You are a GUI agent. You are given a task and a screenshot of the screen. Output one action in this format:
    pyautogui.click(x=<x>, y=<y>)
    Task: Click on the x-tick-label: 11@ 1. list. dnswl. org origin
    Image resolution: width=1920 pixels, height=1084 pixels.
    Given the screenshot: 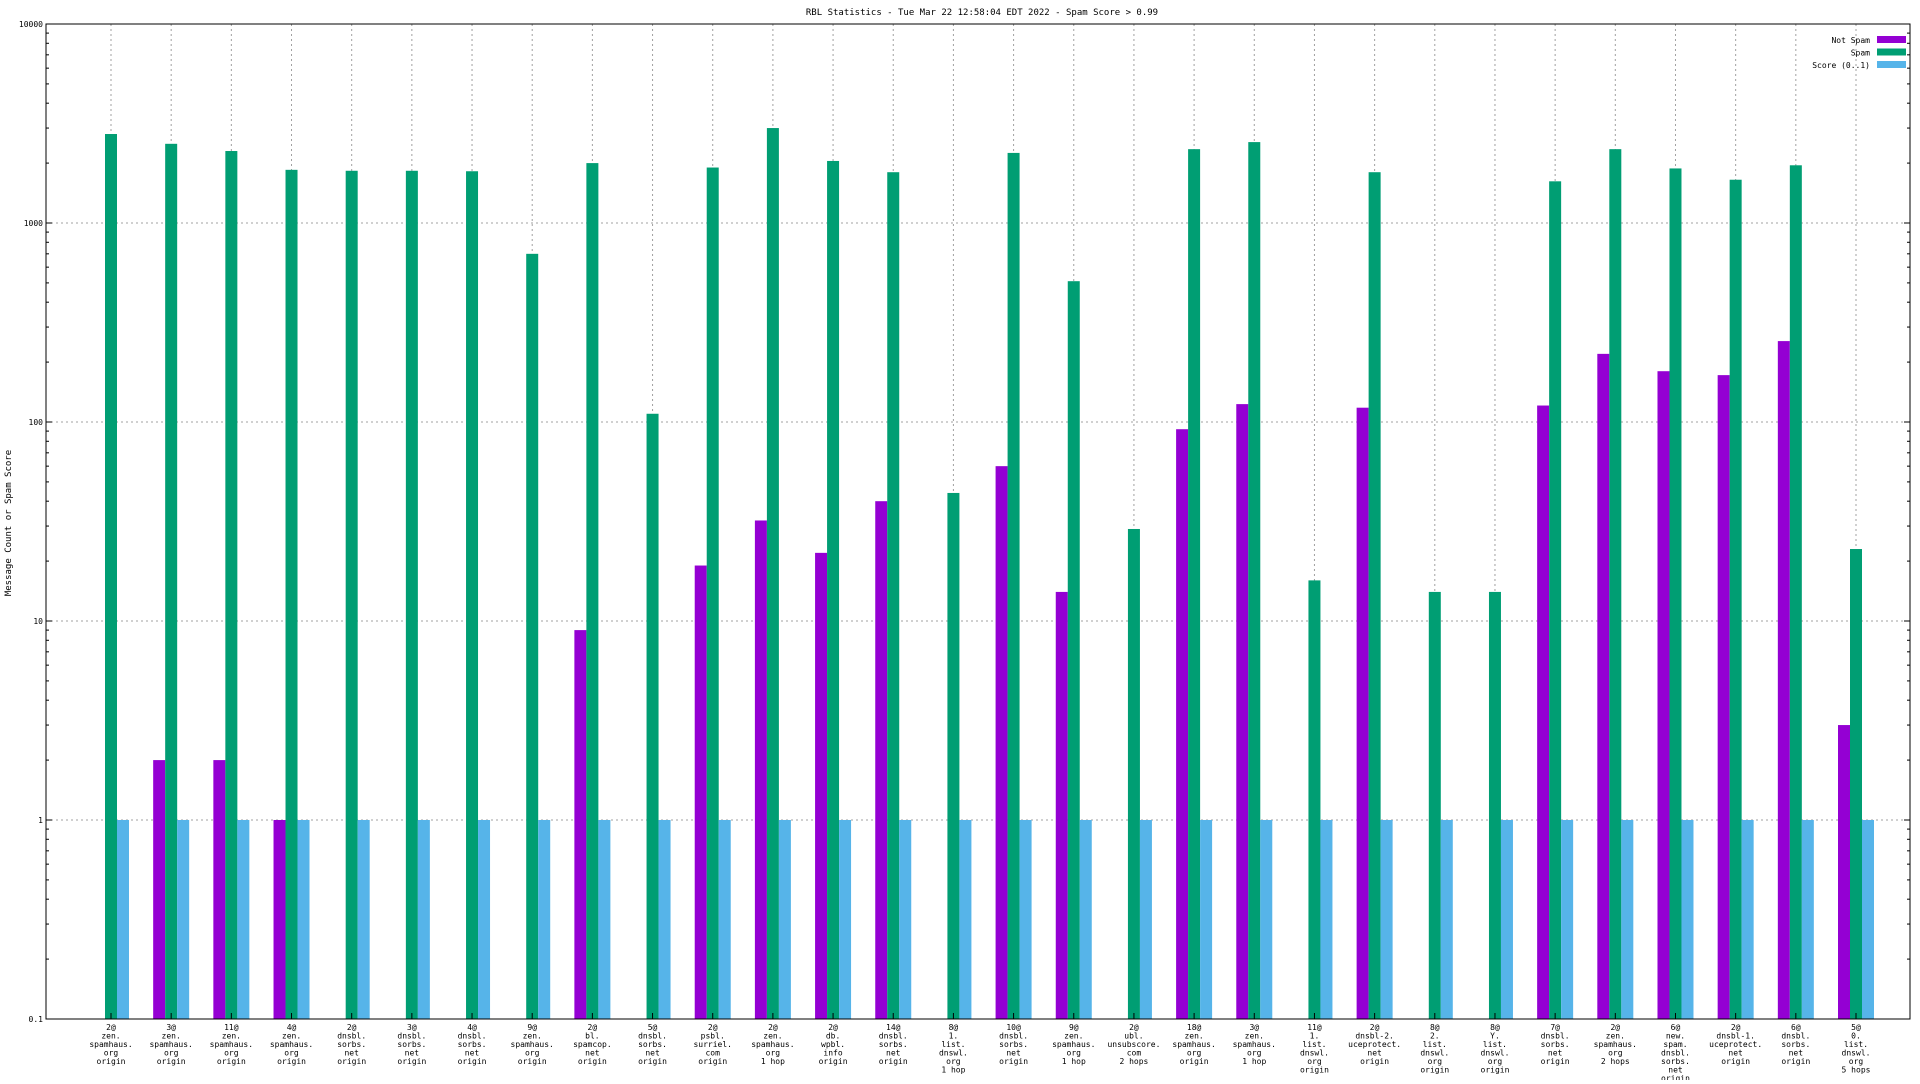 What is the action you would take?
    pyautogui.click(x=1314, y=1049)
    